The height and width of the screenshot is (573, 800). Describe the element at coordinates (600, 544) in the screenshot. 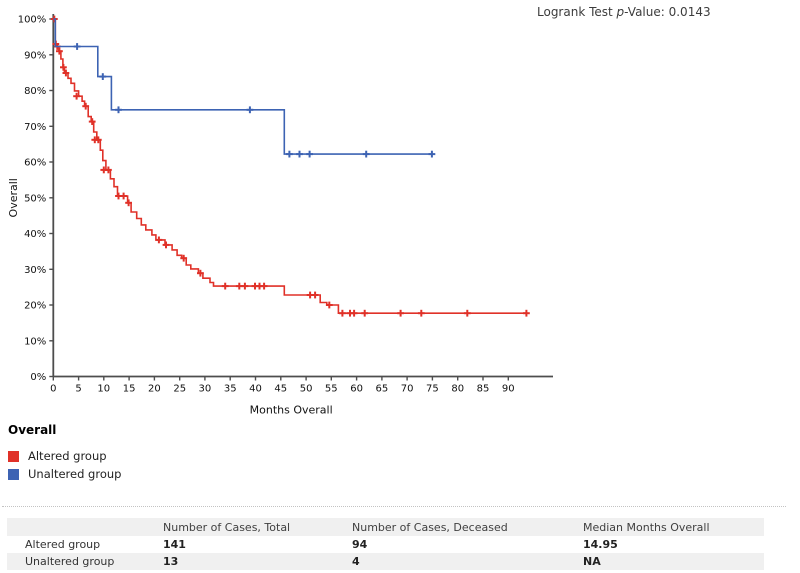

I see `altered-median: 14.95` at that location.